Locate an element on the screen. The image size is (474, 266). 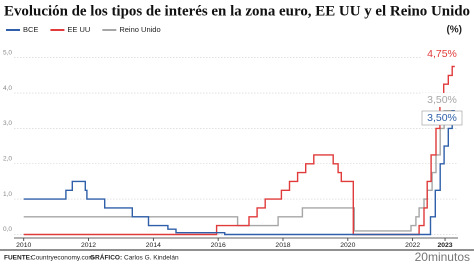
x-tick-label: 2012 is located at coordinates (88, 245).